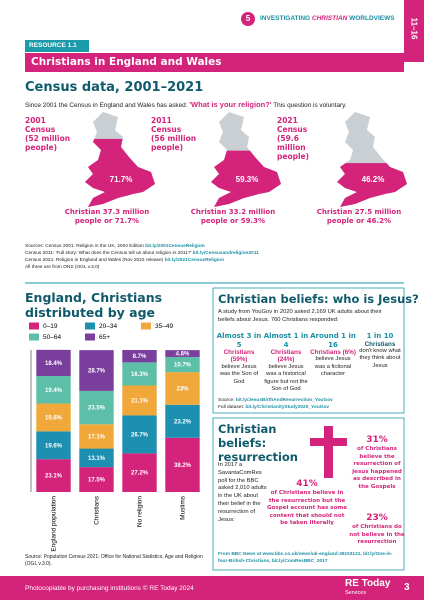 This screenshot has height=600, width=424. What do you see at coordinates (175, 246) in the screenshot?
I see `source-link: bit.ly/2001CensusReligion` at bounding box center [175, 246].